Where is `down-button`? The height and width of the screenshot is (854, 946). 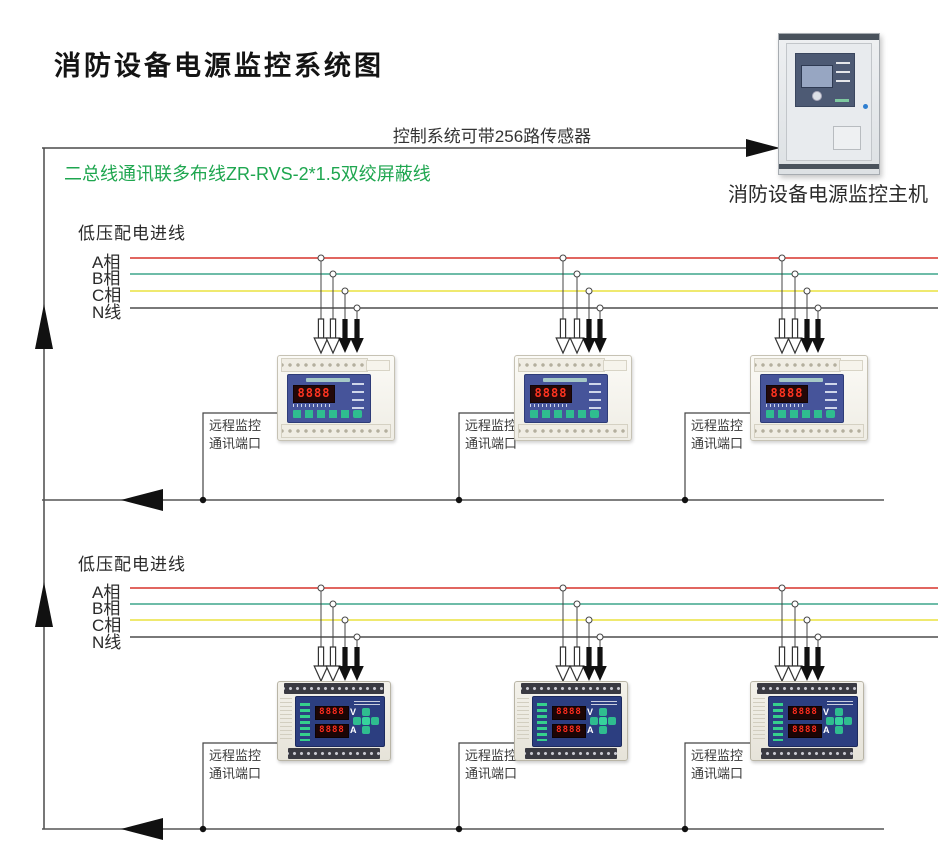 down-button is located at coordinates (366, 730).